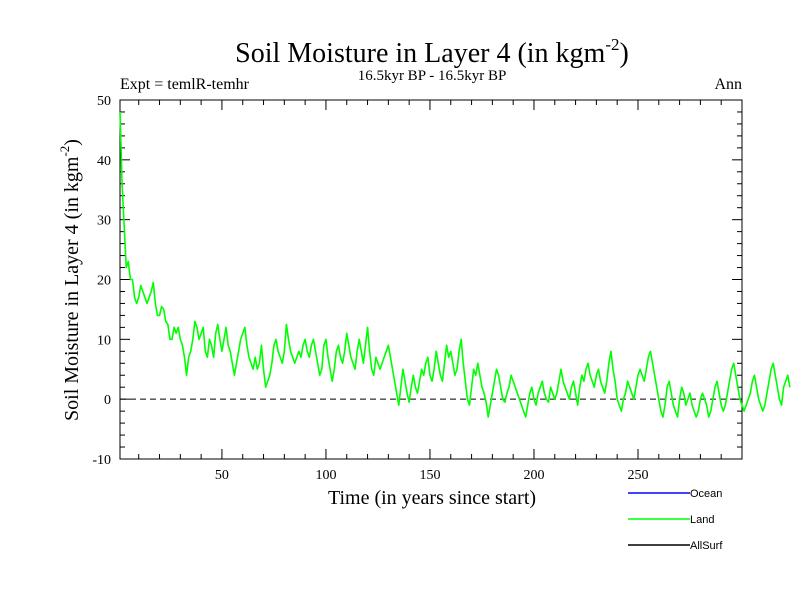 Image resolution: width=800 pixels, height=600 pixels. Describe the element at coordinates (104, 221) in the screenshot. I see `y-tick-label: 30` at that location.